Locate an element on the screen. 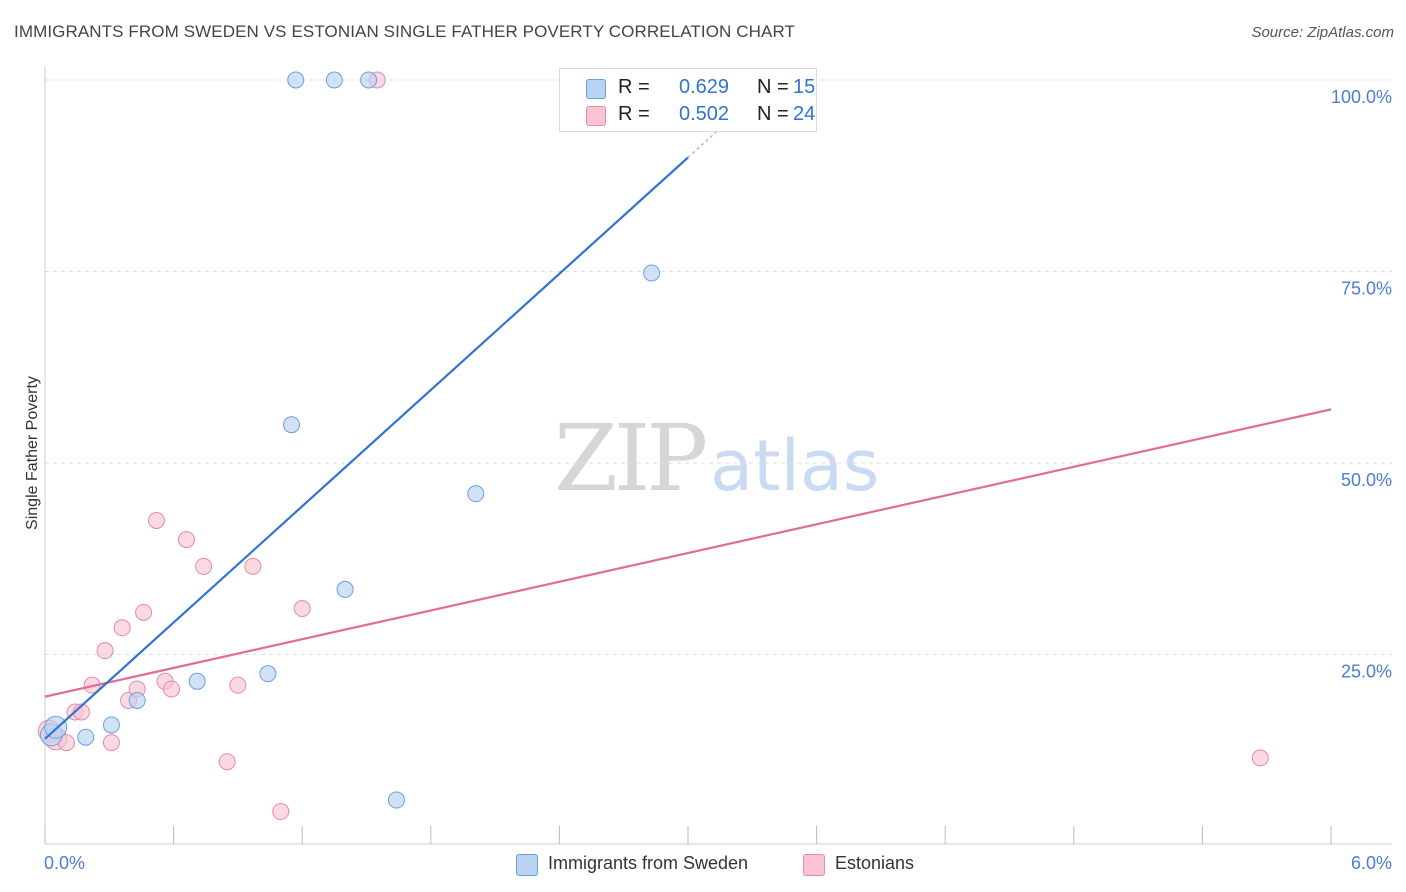  y-tick-label: 25.0% is located at coordinates (1366, 672).